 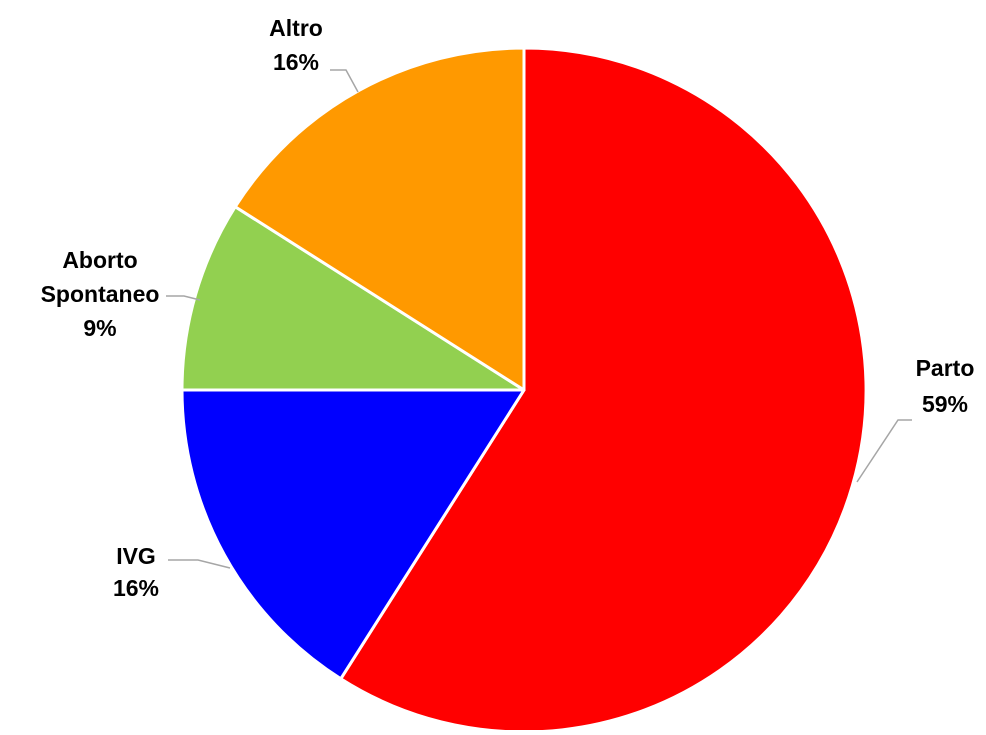 I want to click on pie-slice-ivg, so click(x=353, y=534).